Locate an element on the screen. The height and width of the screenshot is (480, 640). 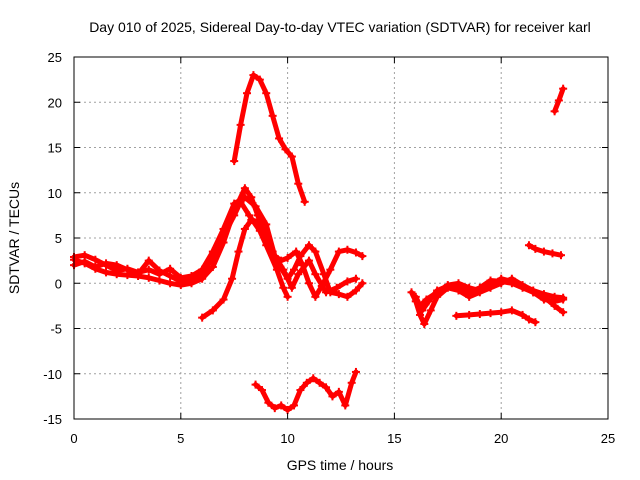
x-tick-label: 5 is located at coordinates (180, 438).